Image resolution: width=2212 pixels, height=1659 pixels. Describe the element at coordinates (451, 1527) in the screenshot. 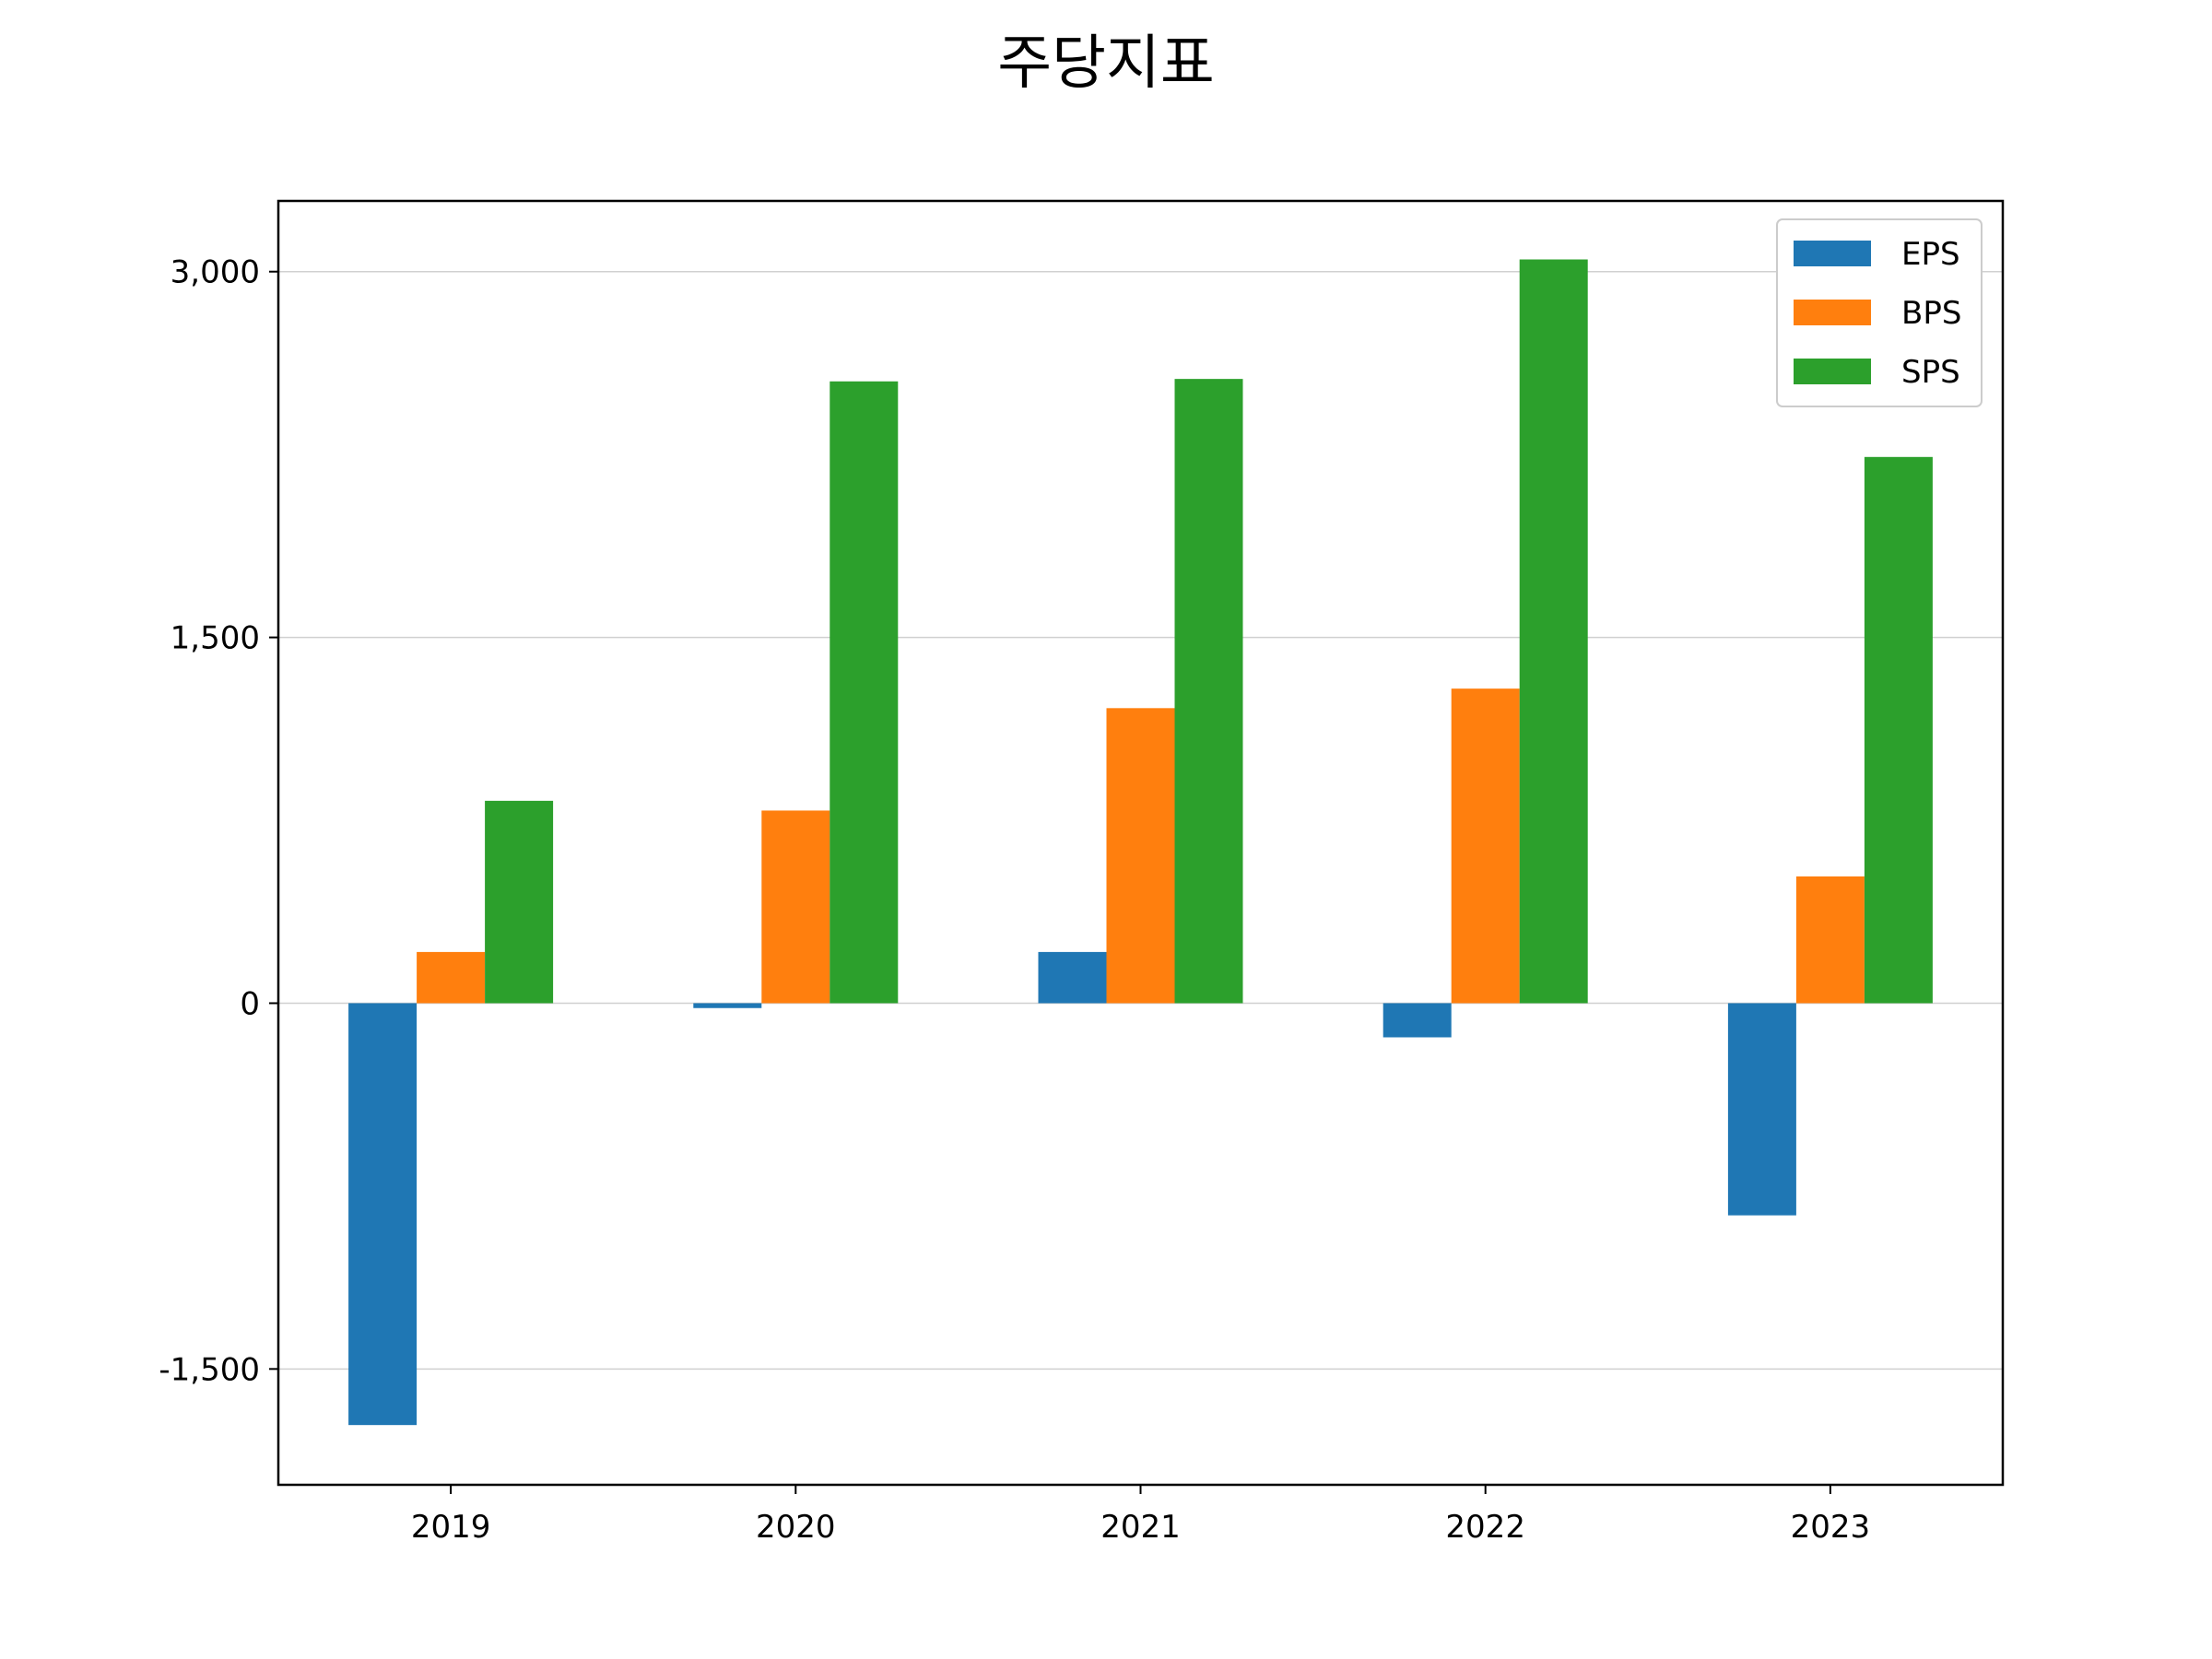

I see `x-tick-label-2019: 2019` at that location.